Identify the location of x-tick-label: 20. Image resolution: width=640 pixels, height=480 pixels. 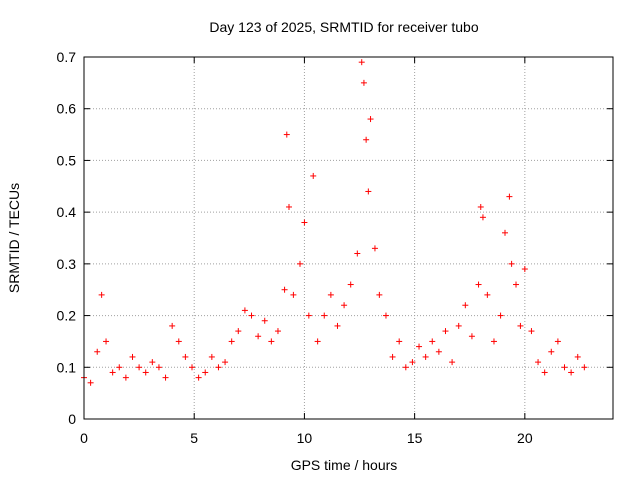
(525, 438).